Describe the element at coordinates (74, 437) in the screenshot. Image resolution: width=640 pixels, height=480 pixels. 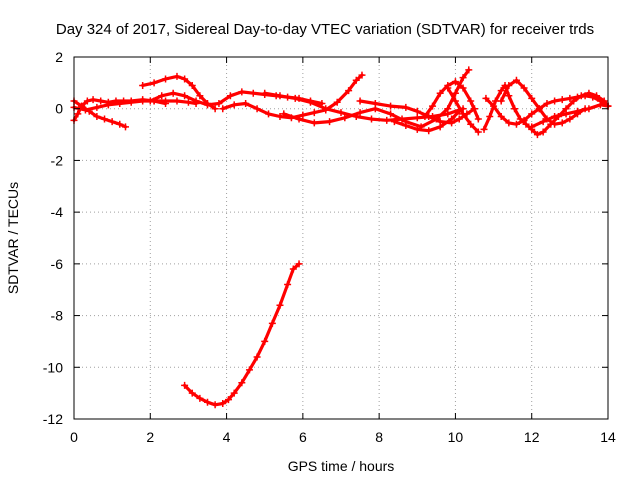
I see `x-tick-label: 0` at that location.